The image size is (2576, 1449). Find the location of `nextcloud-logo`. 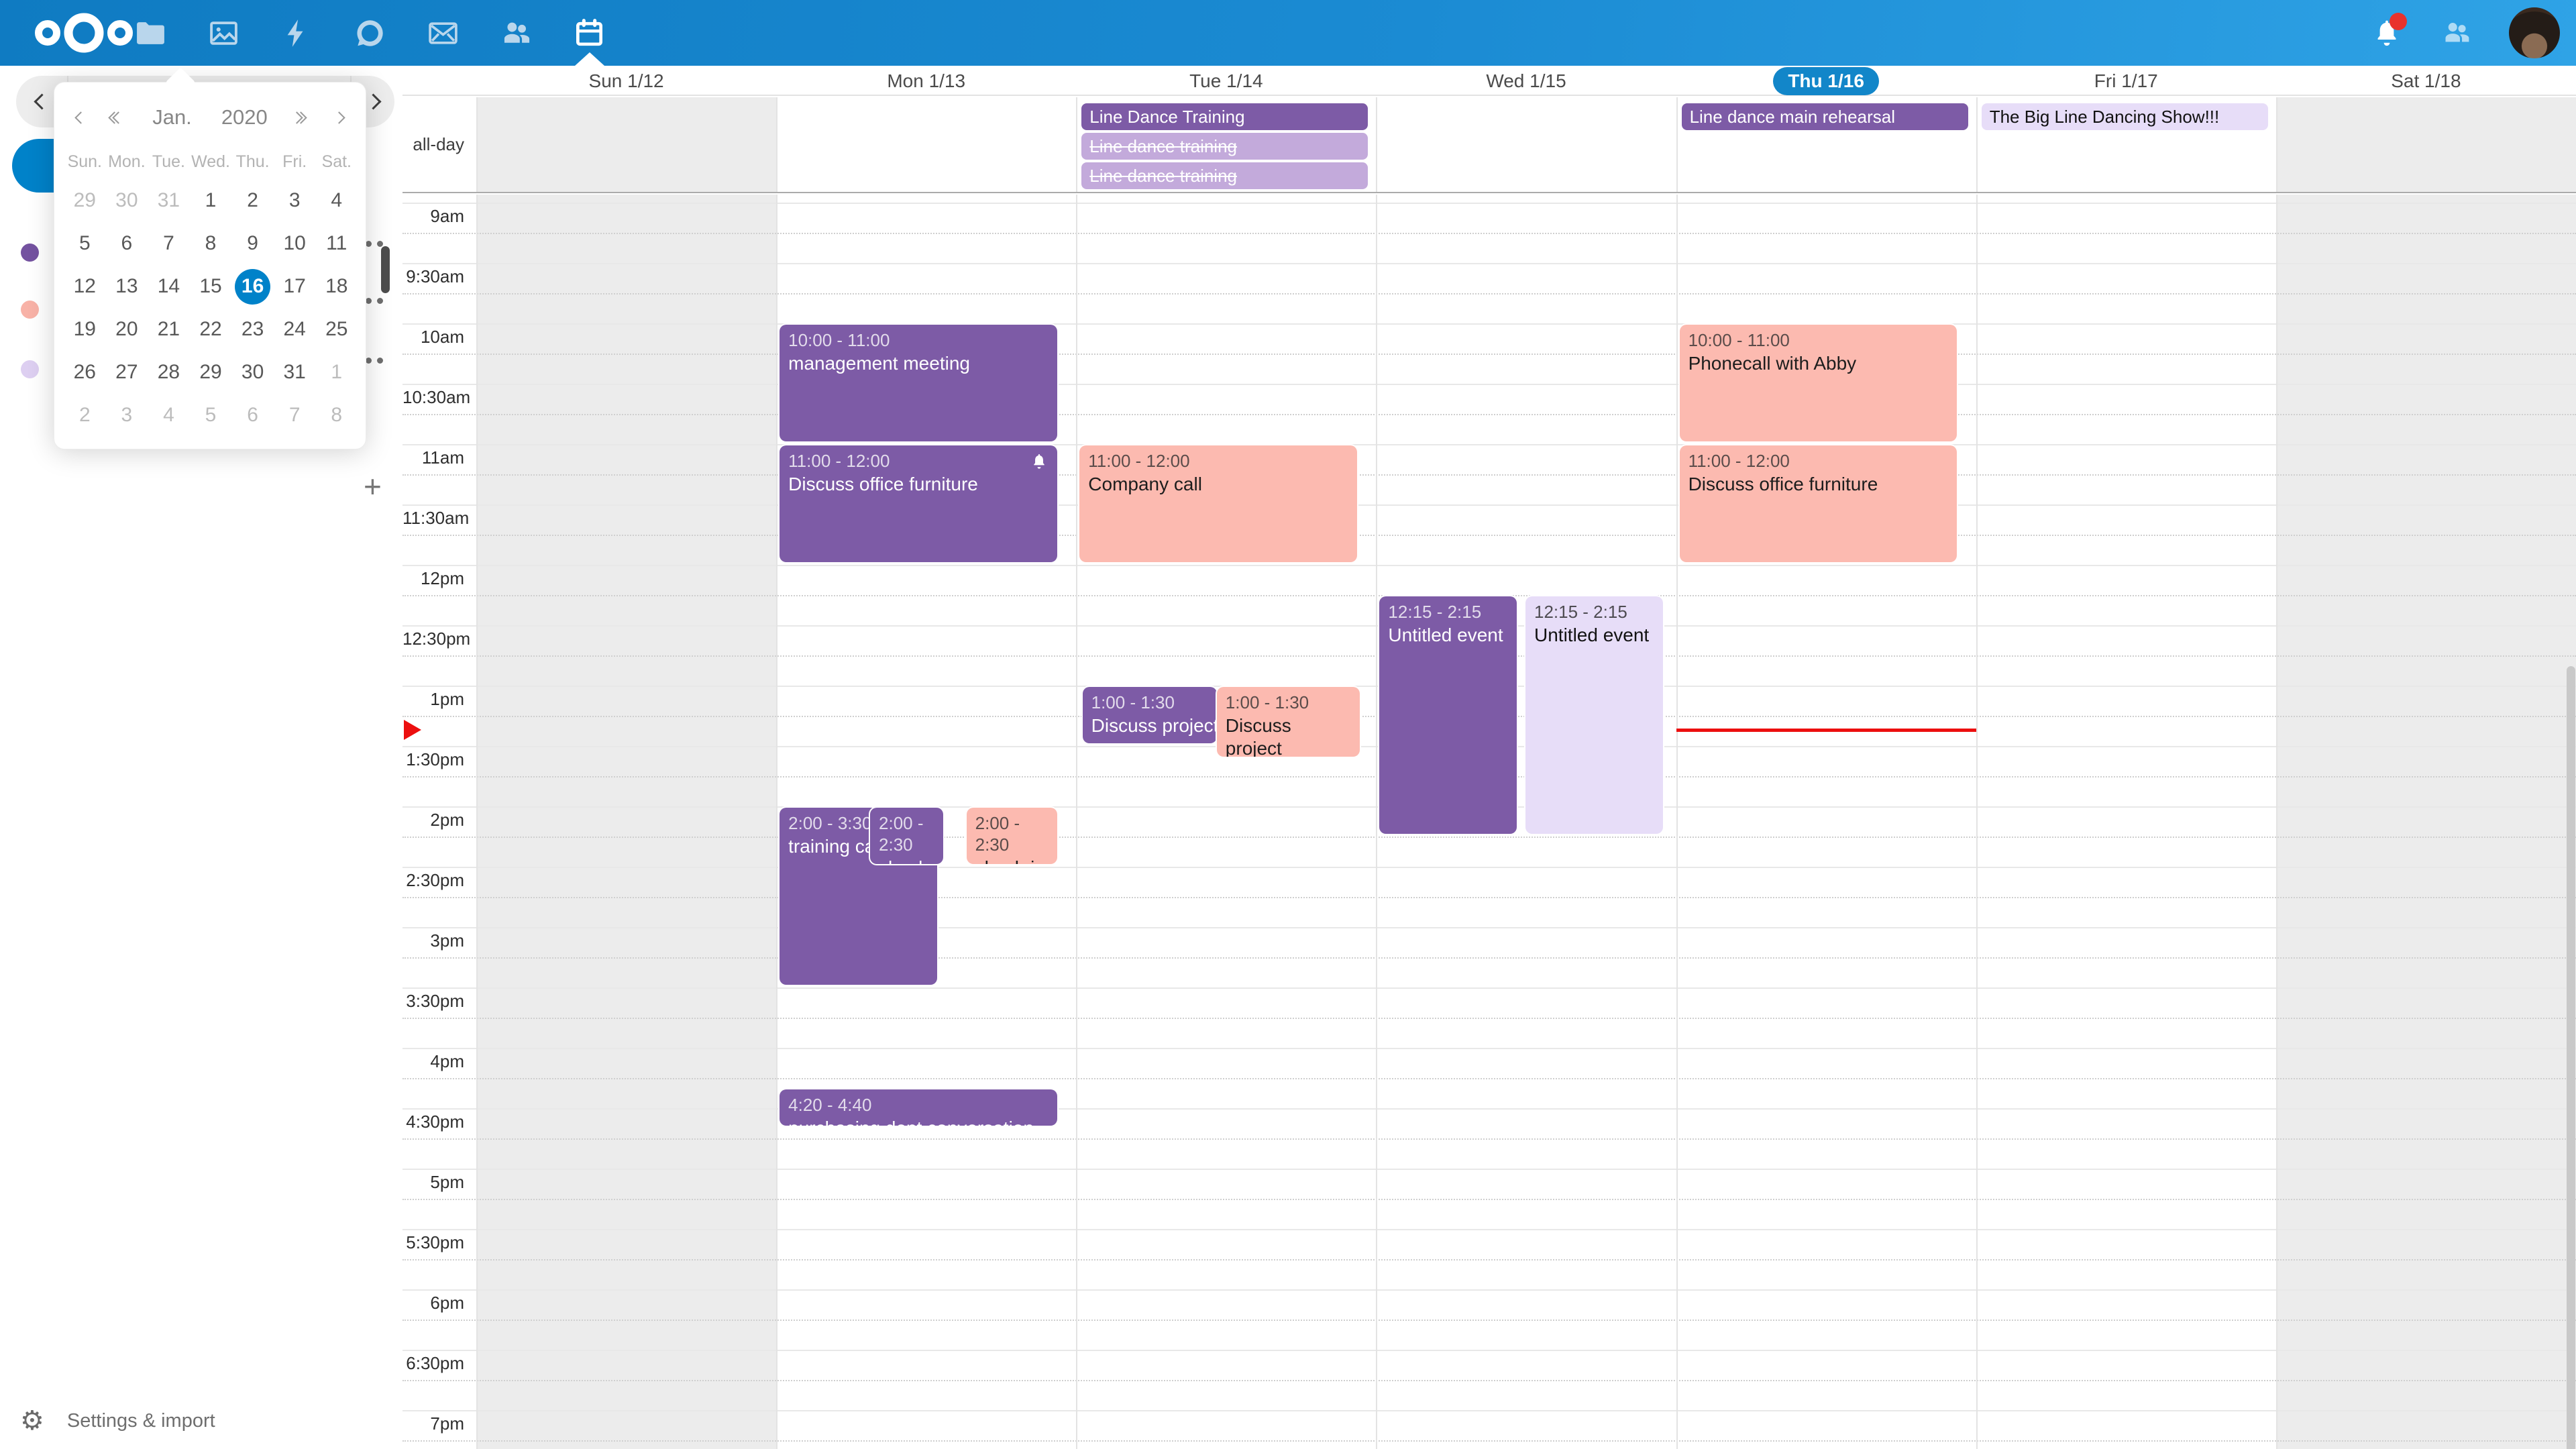

nextcloud-logo is located at coordinates (84, 33).